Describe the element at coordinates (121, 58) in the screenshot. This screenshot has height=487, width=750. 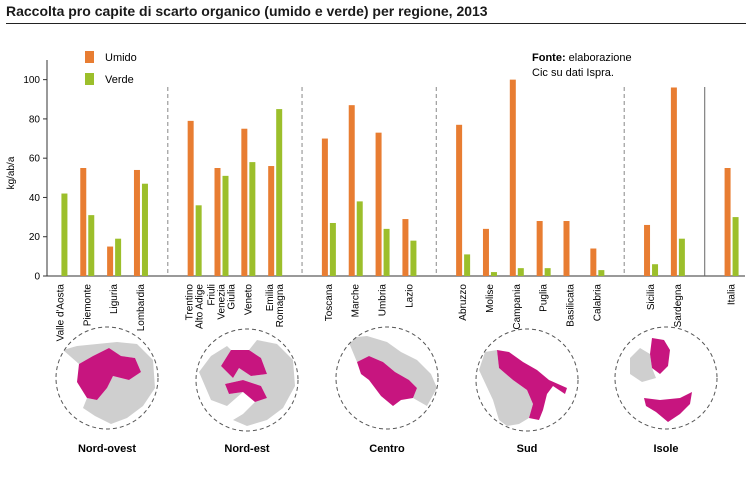
I see `legend-label: Umido` at that location.